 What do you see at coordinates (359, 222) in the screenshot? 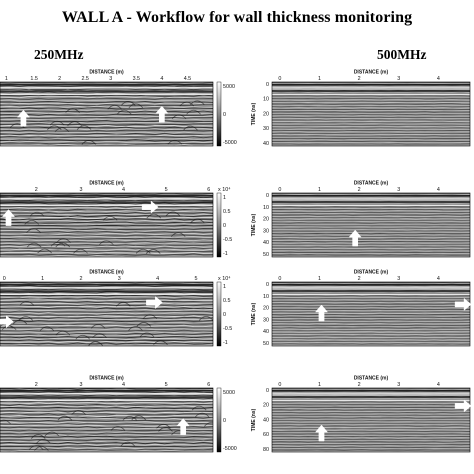
I see `radargram-500mhz-2: DISTANCE (m) 0 1 2 3 4 TIME (ns) 0 10 20 30 40 50` at bounding box center [359, 222].